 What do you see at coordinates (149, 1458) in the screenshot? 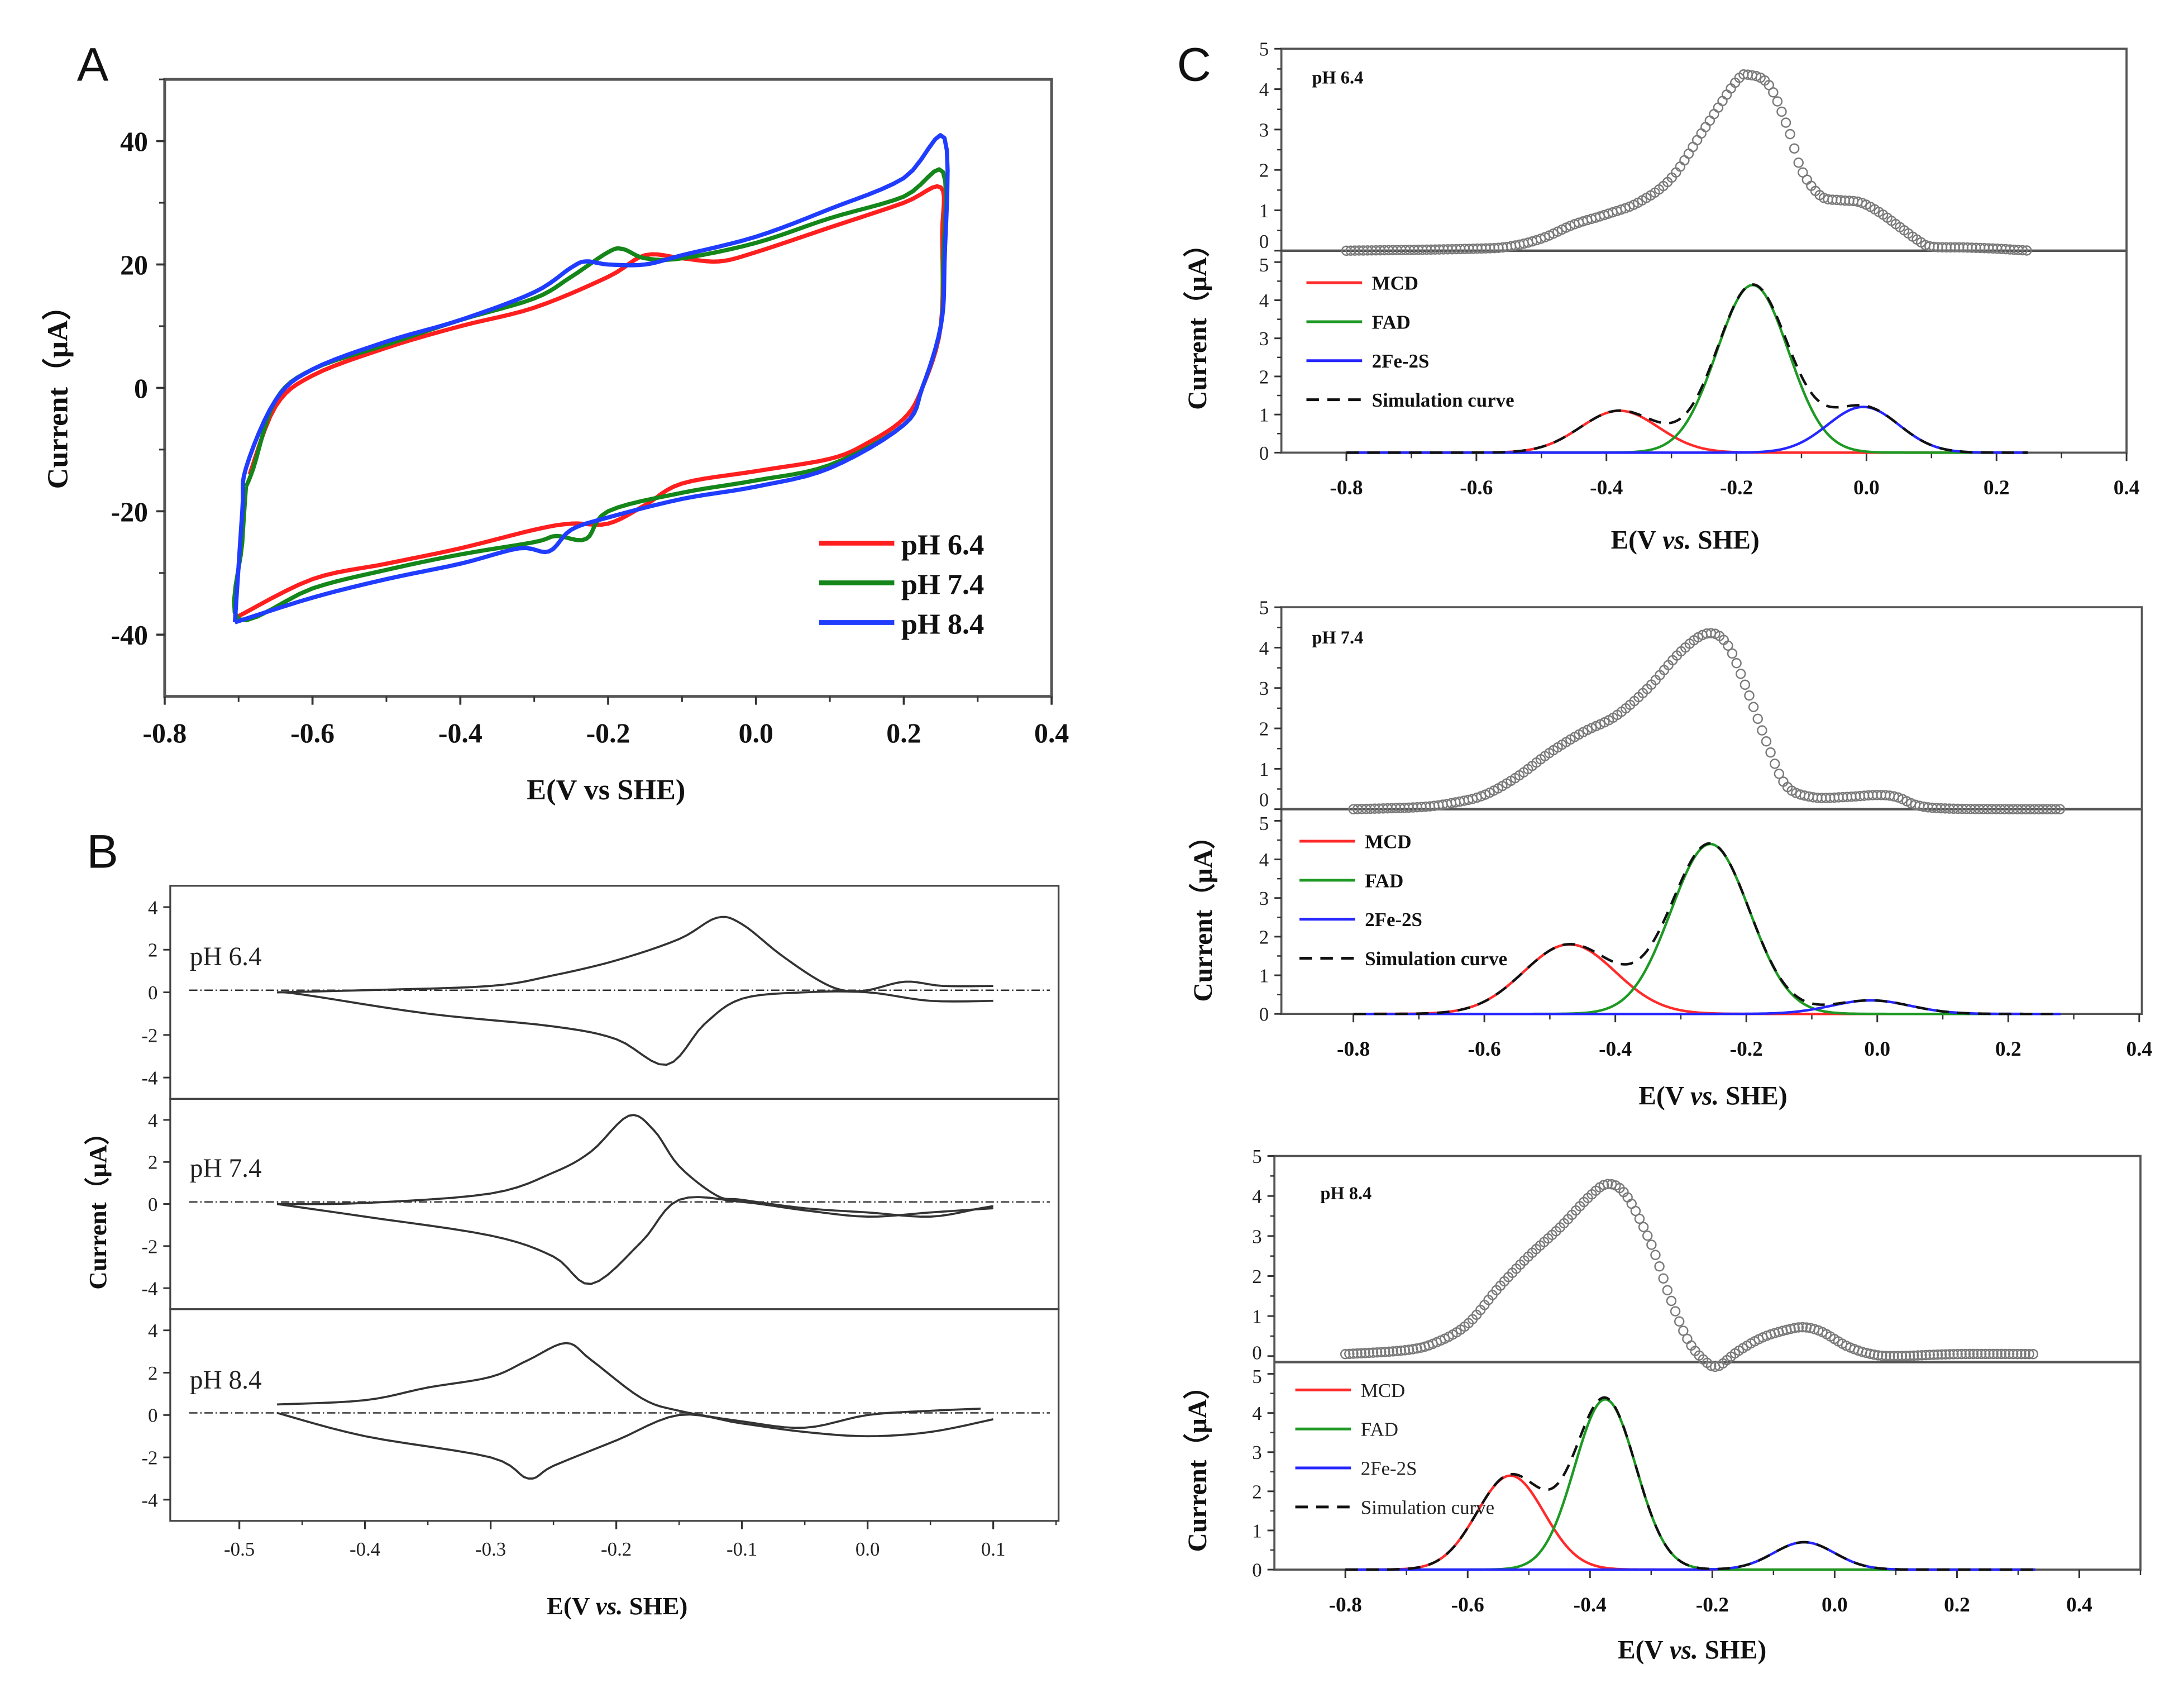
I see `y-tick-label: -2` at bounding box center [149, 1458].